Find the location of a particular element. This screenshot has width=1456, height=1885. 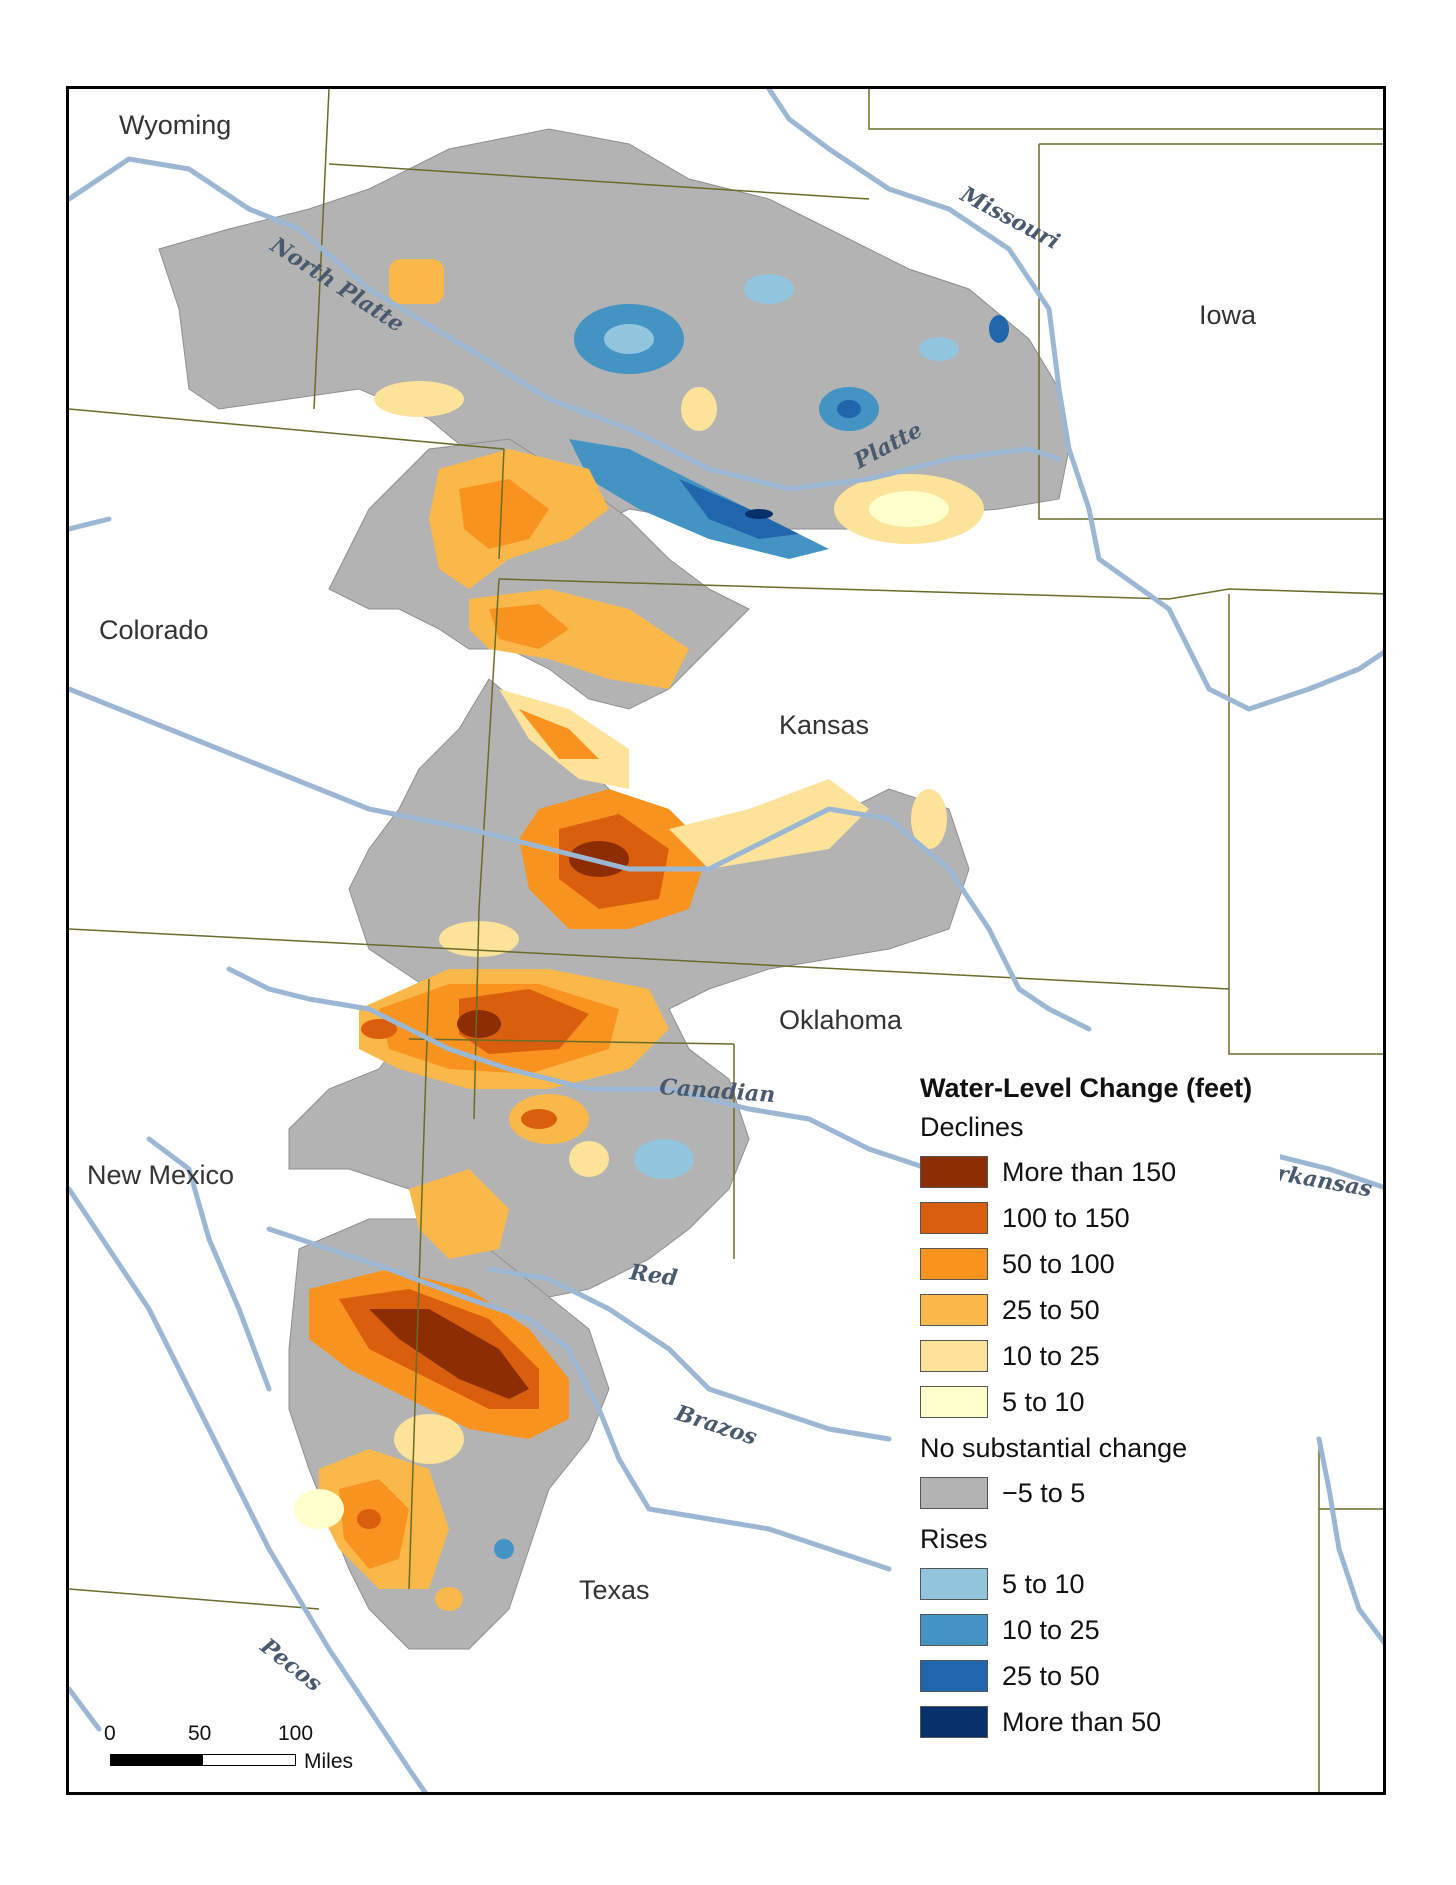

legend-row-declines-0: More than 150 is located at coordinates (1100, 1172).